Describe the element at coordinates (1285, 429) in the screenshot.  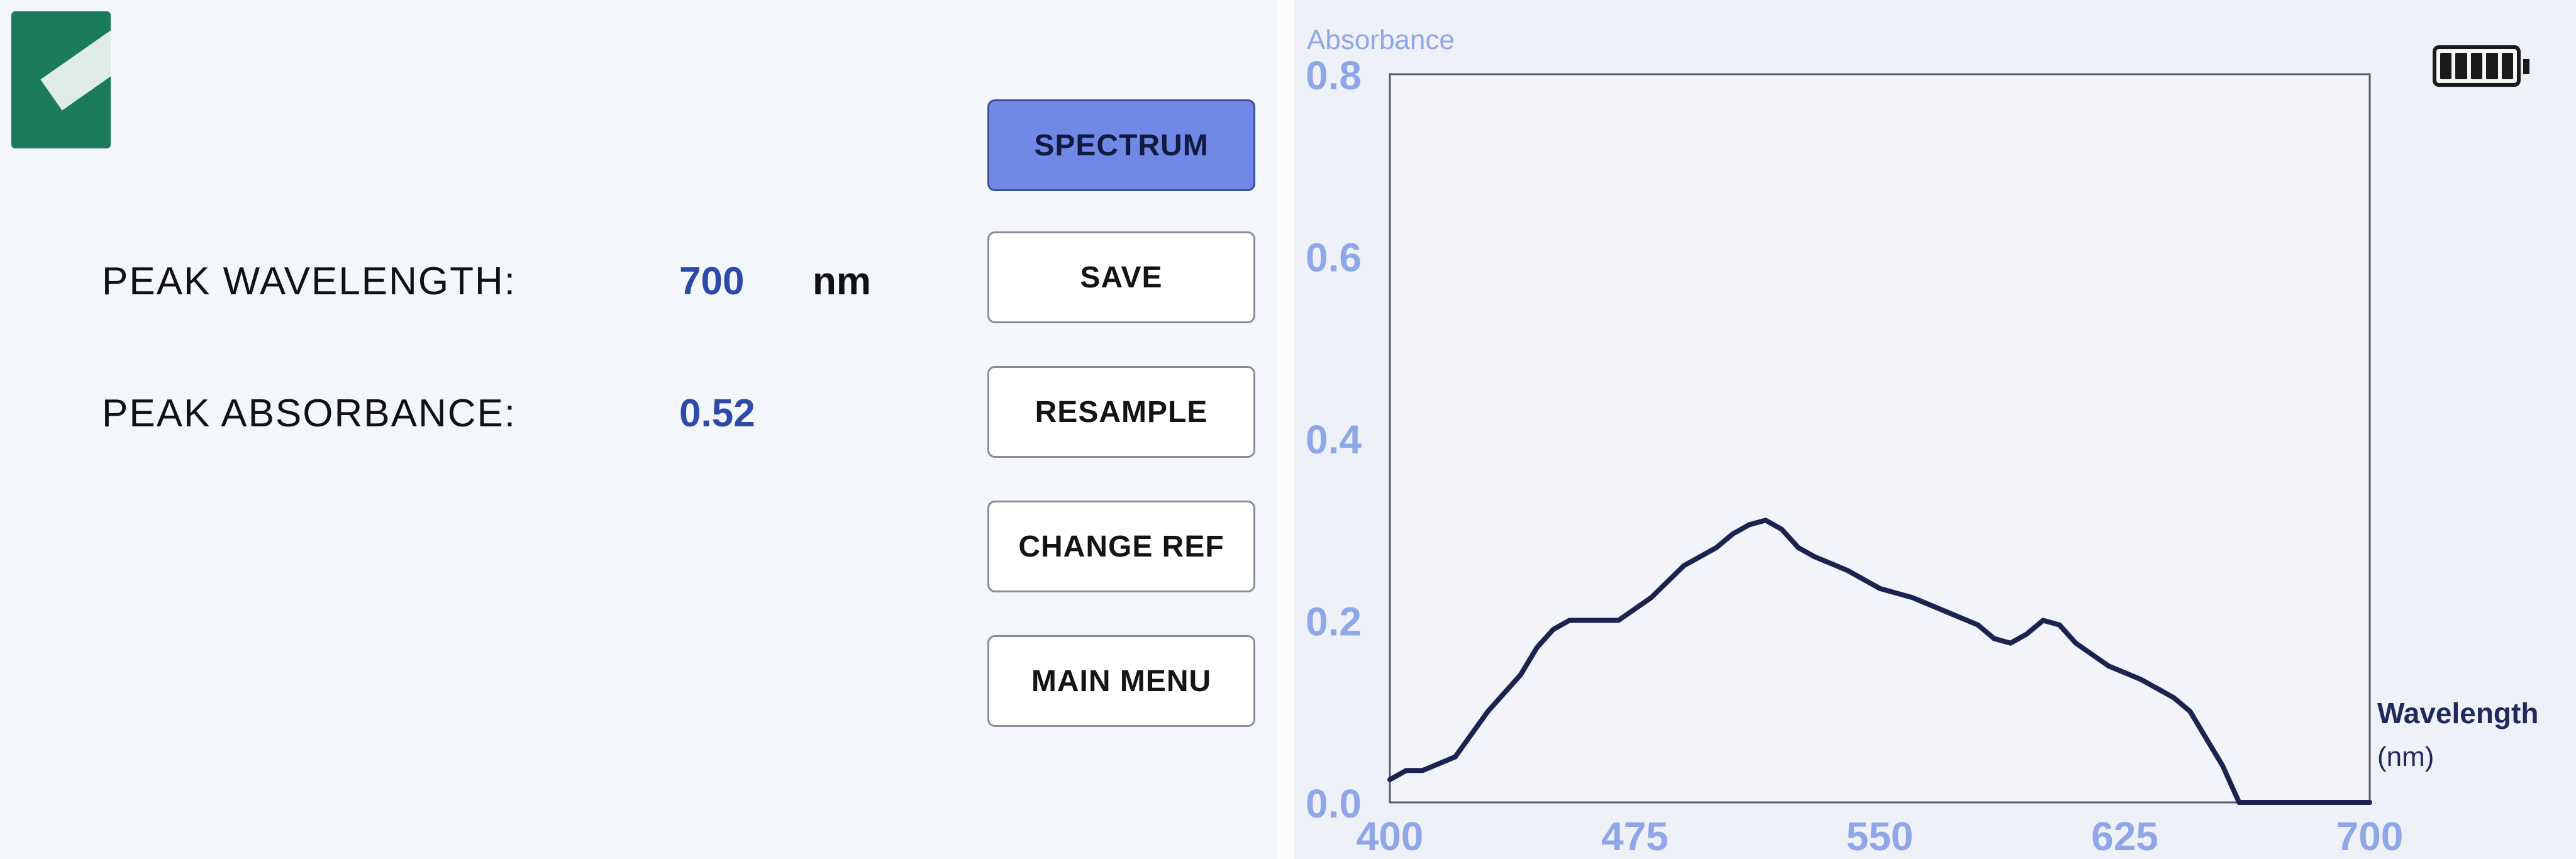
I see `screen-divider` at that location.